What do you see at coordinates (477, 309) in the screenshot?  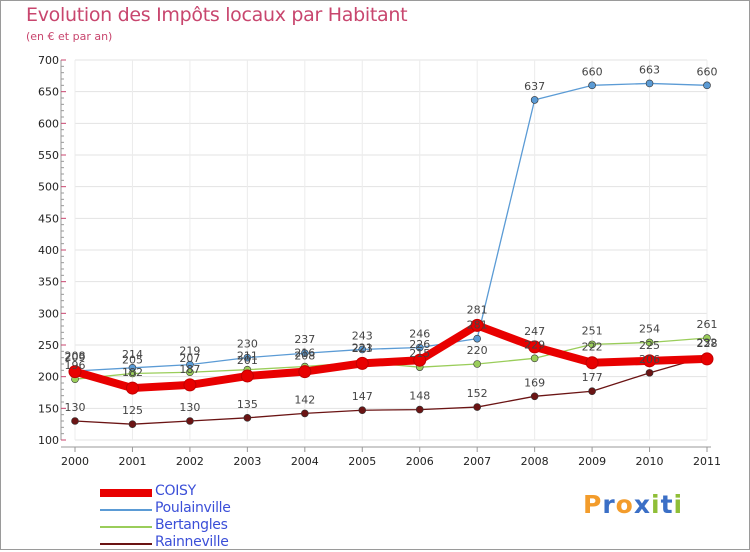 I see `value-label-coisy: 281` at bounding box center [477, 309].